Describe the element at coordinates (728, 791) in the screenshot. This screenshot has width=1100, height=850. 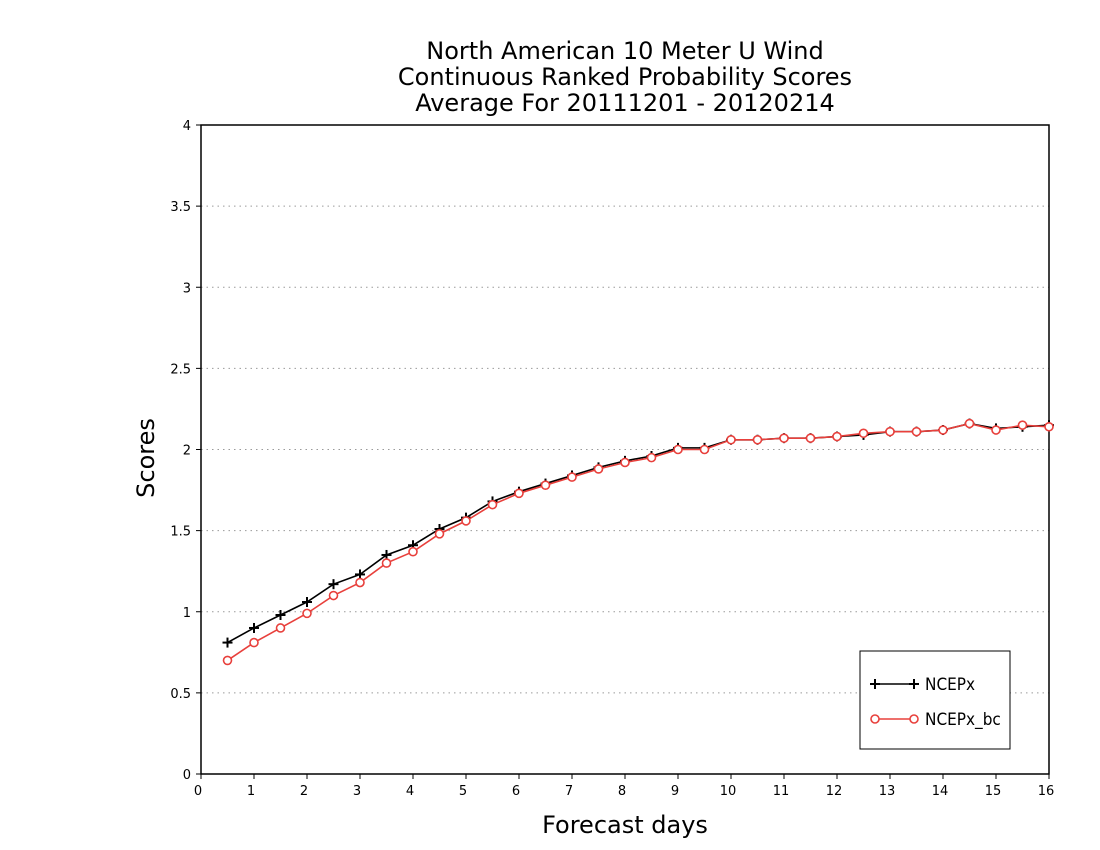
I see `x-tick-label: 10` at that location.